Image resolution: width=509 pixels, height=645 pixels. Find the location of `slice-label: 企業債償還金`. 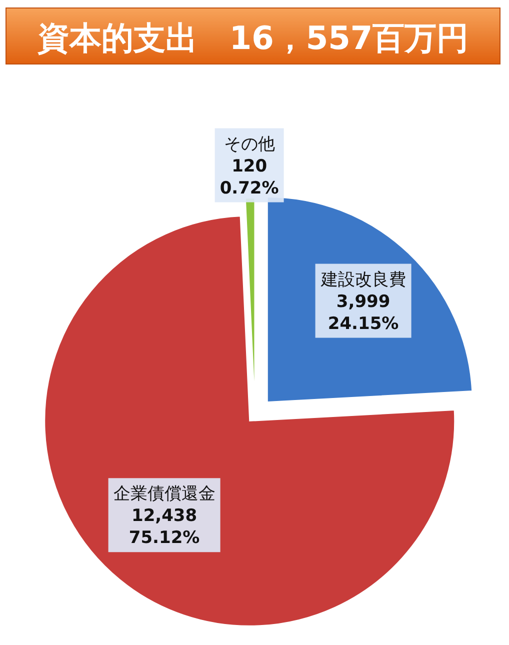

slice-label: 企業債償還金 is located at coordinates (164, 494).